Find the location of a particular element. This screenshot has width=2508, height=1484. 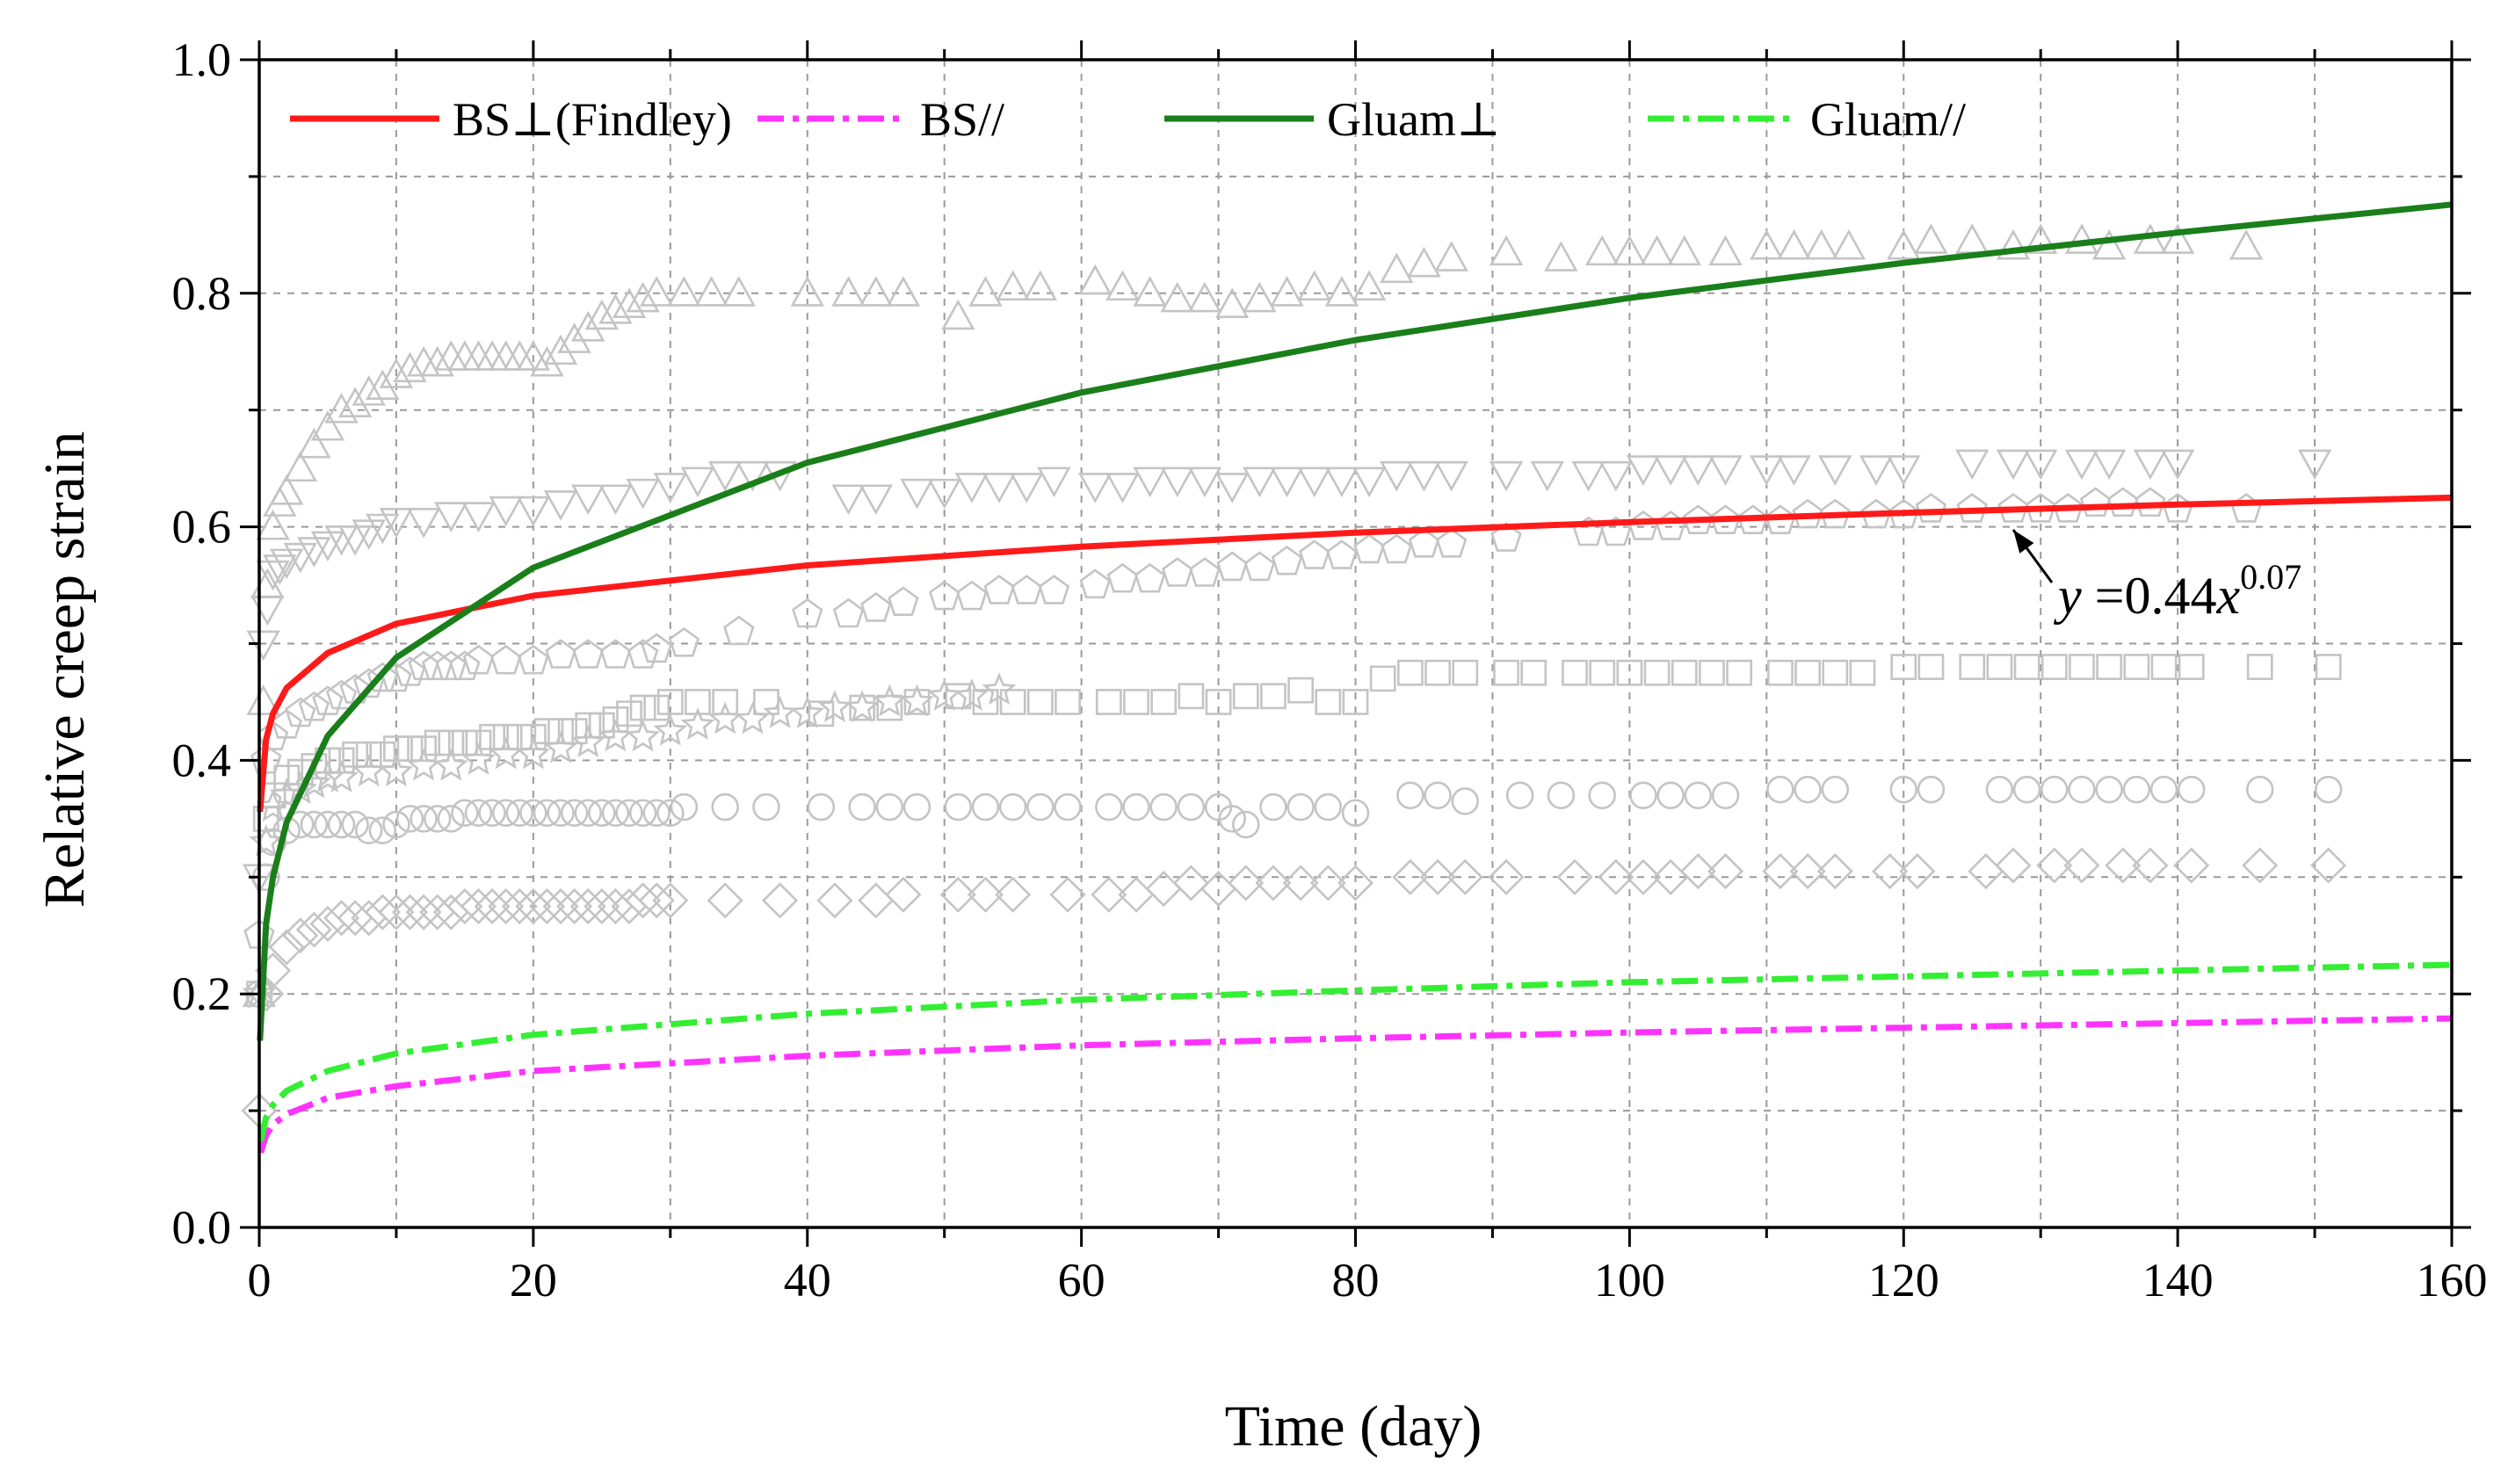

equation-label: y =0.44x0.07 is located at coordinates (2177, 591).